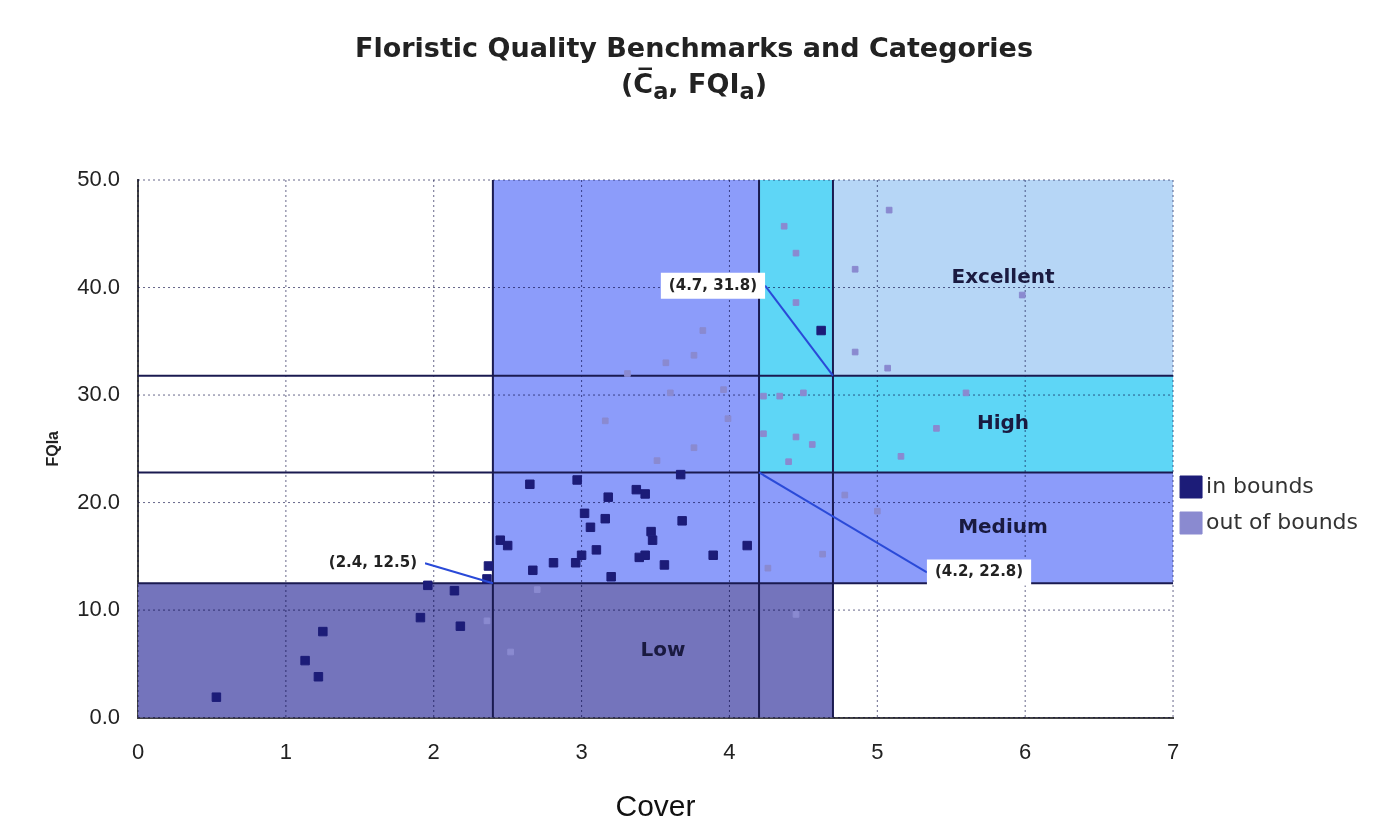 The image size is (1388, 840). Describe the element at coordinates (99, 609) in the screenshot. I see `y-tick-label: 10.0` at that location.